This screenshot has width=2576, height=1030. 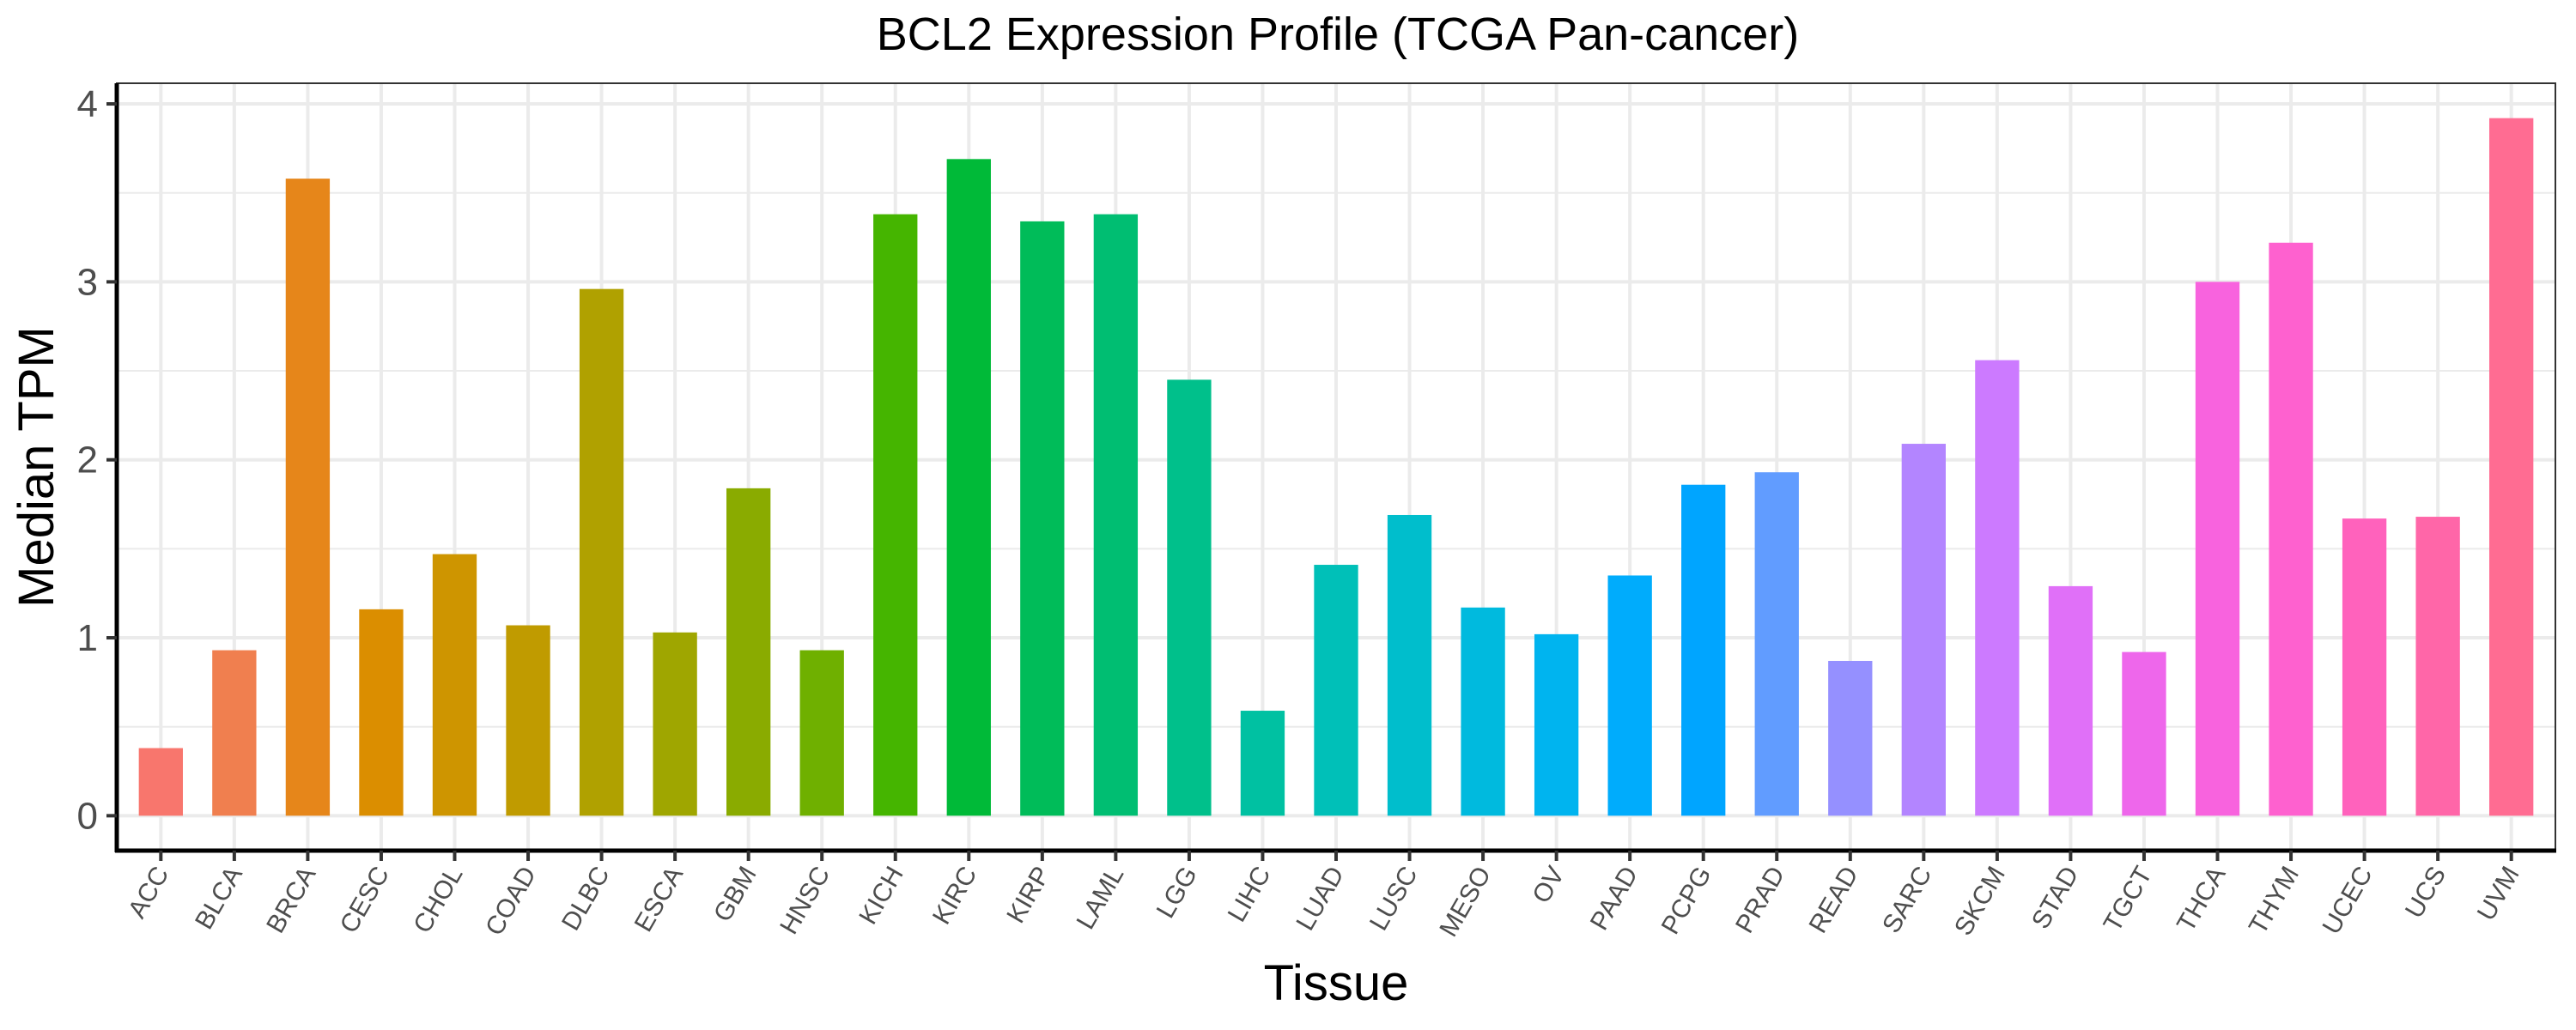 I want to click on x-tick-label: PRAD, so click(x=1760, y=900).